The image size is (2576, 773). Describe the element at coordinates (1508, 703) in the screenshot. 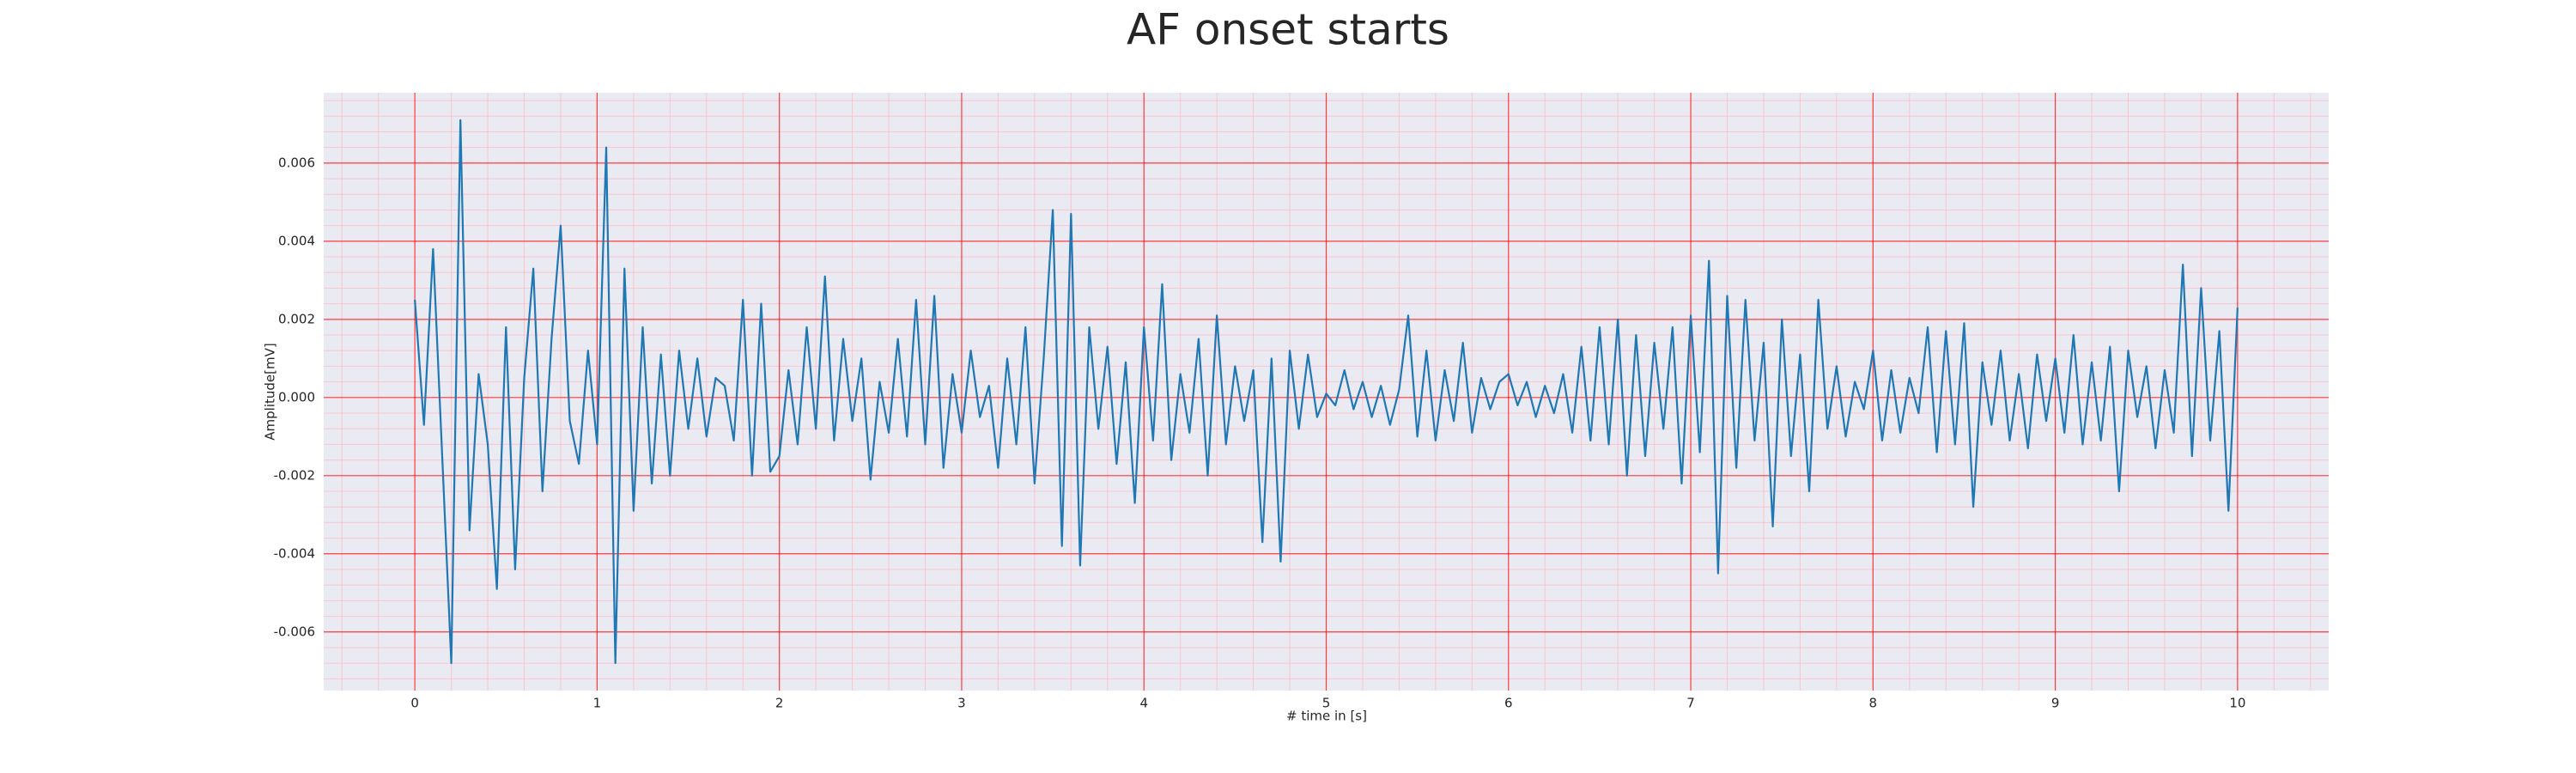

I see `x-tick-label: 6` at that location.